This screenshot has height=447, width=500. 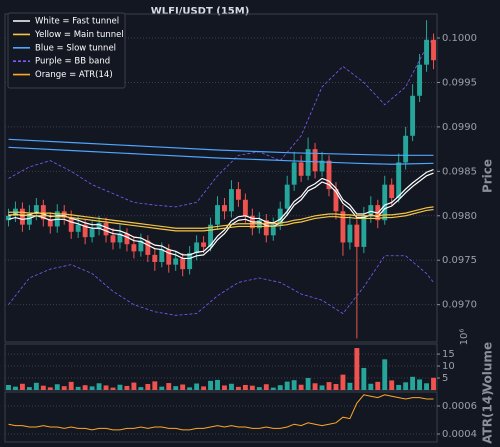 I want to click on y-tick-label: 5, so click(x=445, y=378).